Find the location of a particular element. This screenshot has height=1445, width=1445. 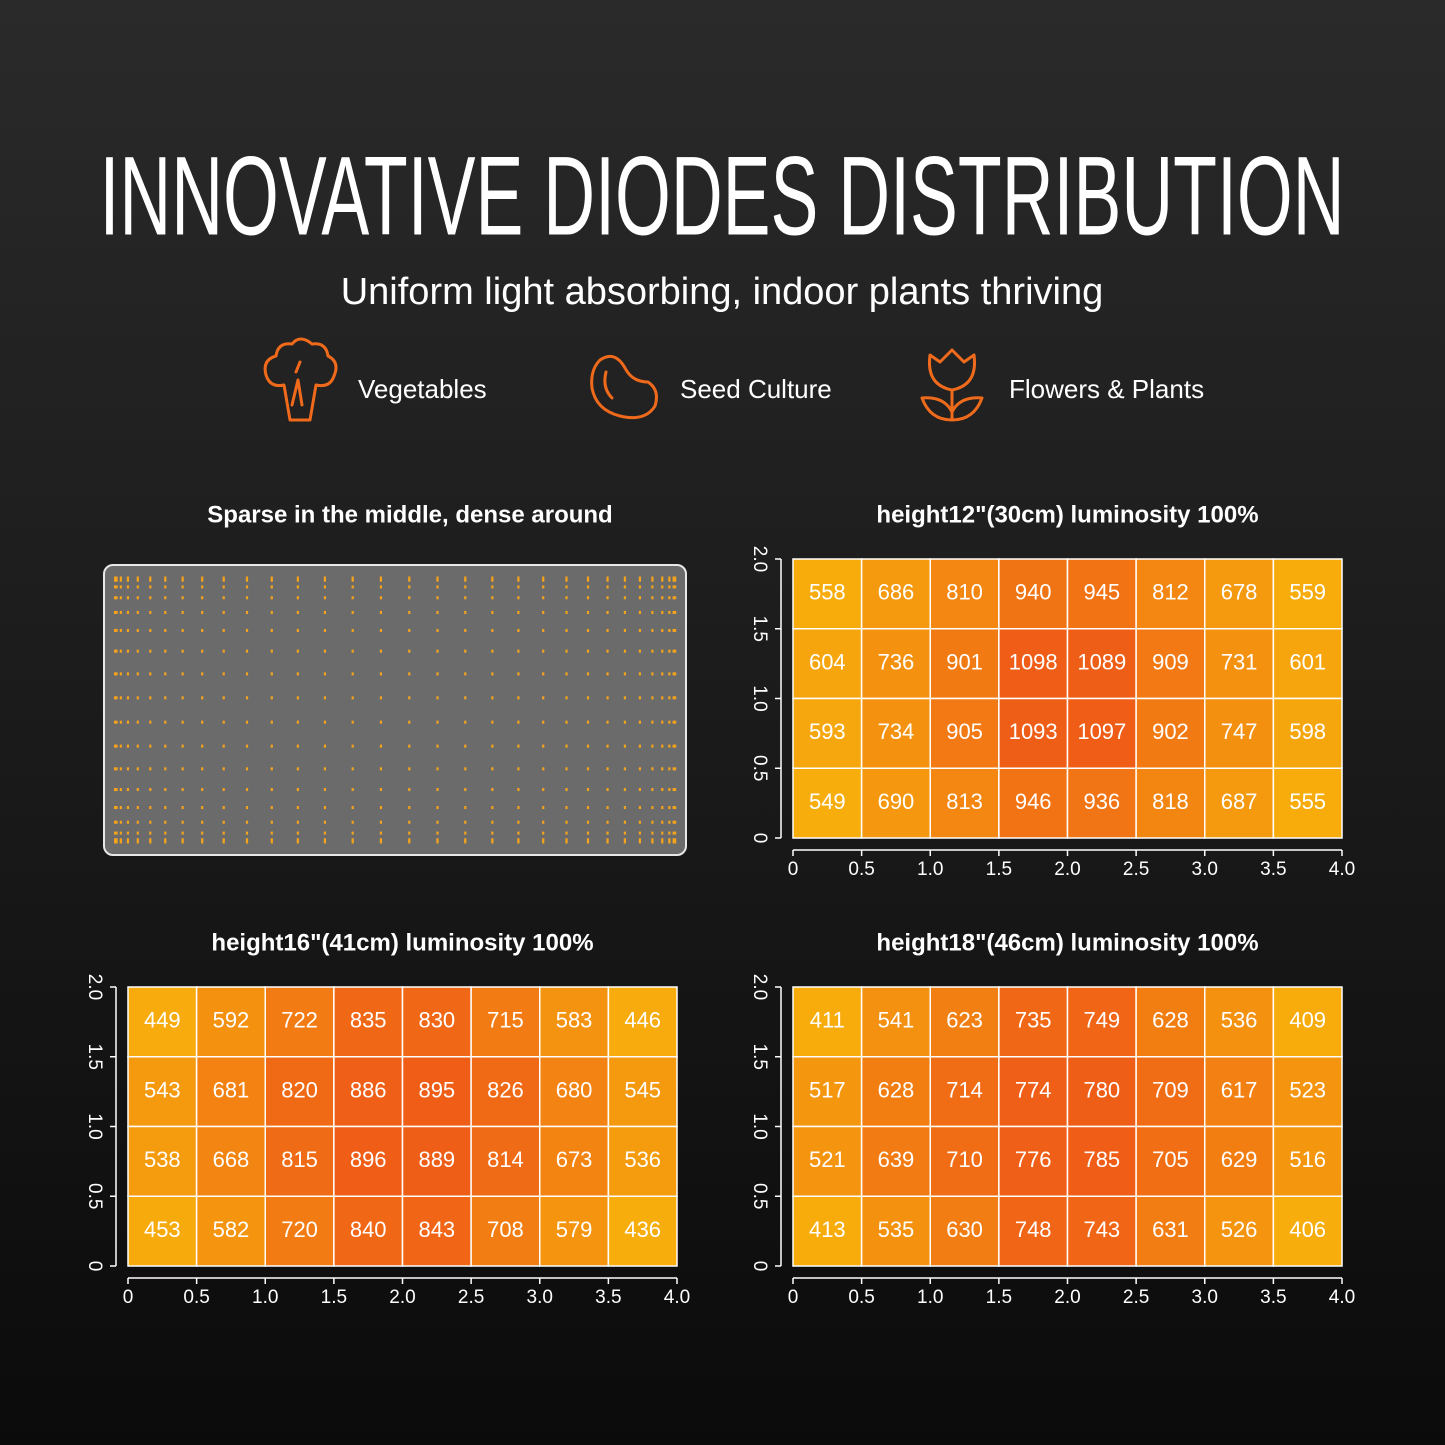

y-tick-label: 1.0 is located at coordinates (759, 698).